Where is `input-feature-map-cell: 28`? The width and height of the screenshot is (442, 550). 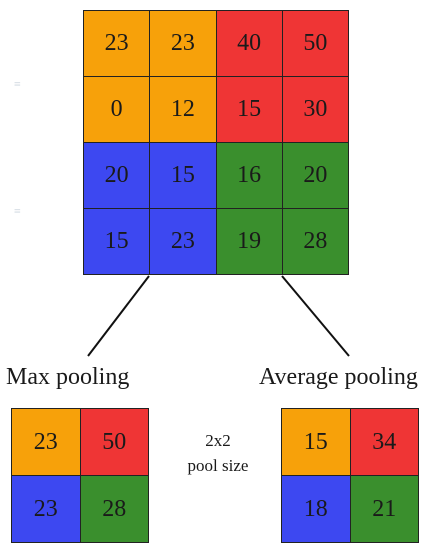 input-feature-map-cell: 28 is located at coordinates (315, 241).